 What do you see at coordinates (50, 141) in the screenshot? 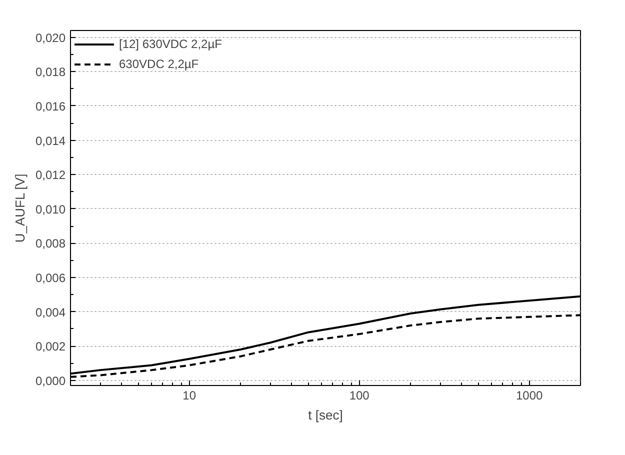
I see `y-tick-label: 0,014` at bounding box center [50, 141].